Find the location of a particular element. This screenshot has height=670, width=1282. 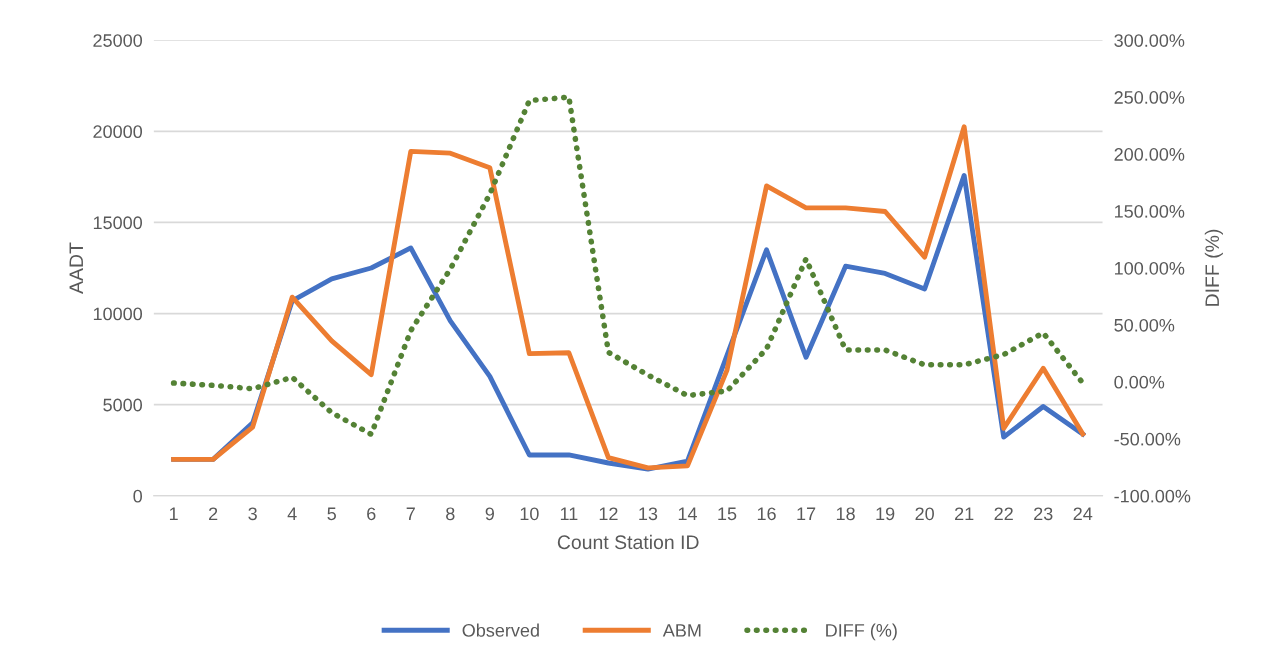

y2-tick-label: 0.00% is located at coordinates (1139, 382).